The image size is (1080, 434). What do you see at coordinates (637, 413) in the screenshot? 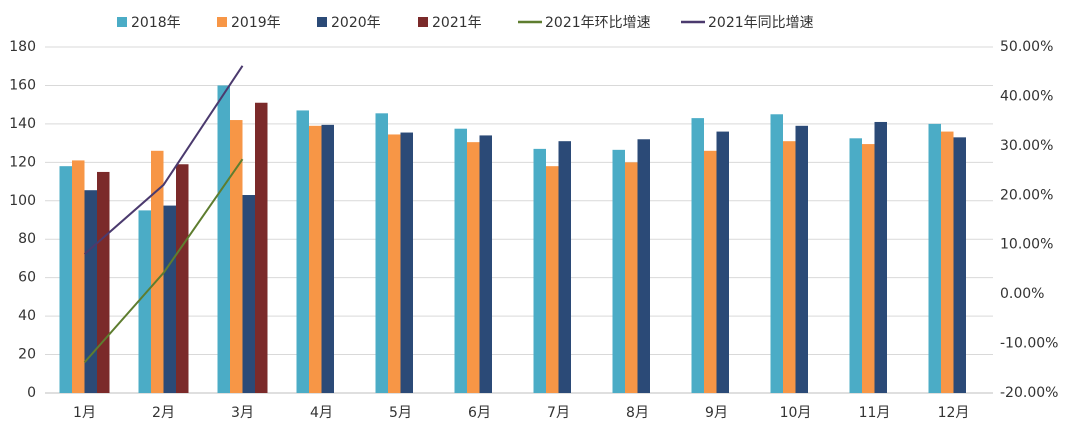
I see `x-tick-label: 8月` at bounding box center [637, 413].